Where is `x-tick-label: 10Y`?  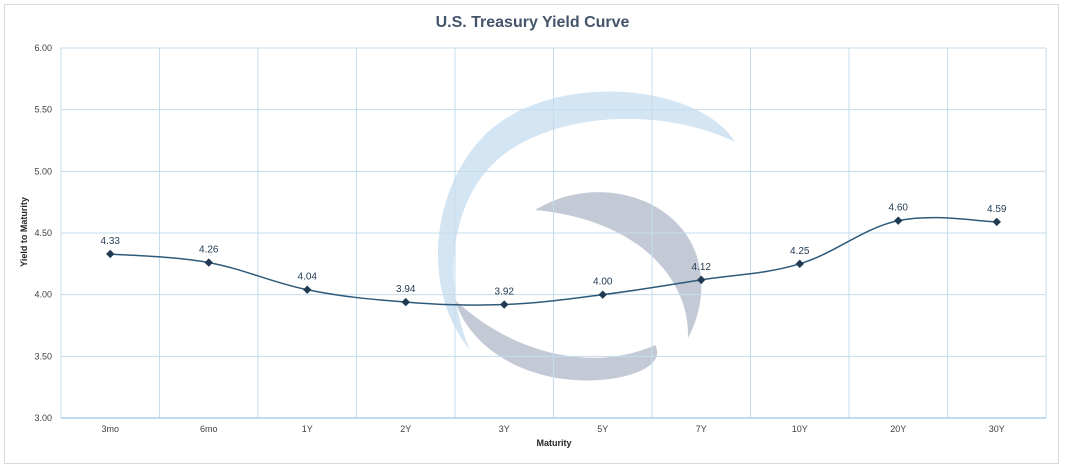 x-tick-label: 10Y is located at coordinates (800, 429).